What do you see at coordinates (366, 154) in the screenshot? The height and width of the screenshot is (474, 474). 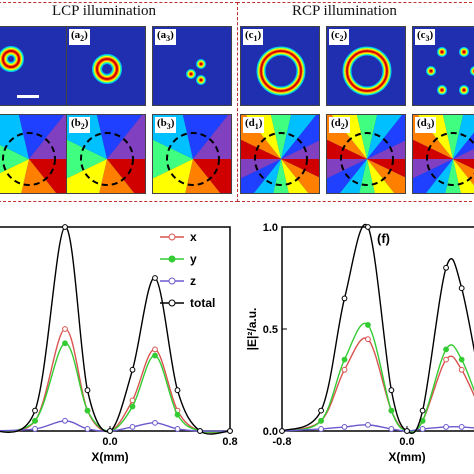 I see `panel-d2: (d2)` at bounding box center [366, 154].